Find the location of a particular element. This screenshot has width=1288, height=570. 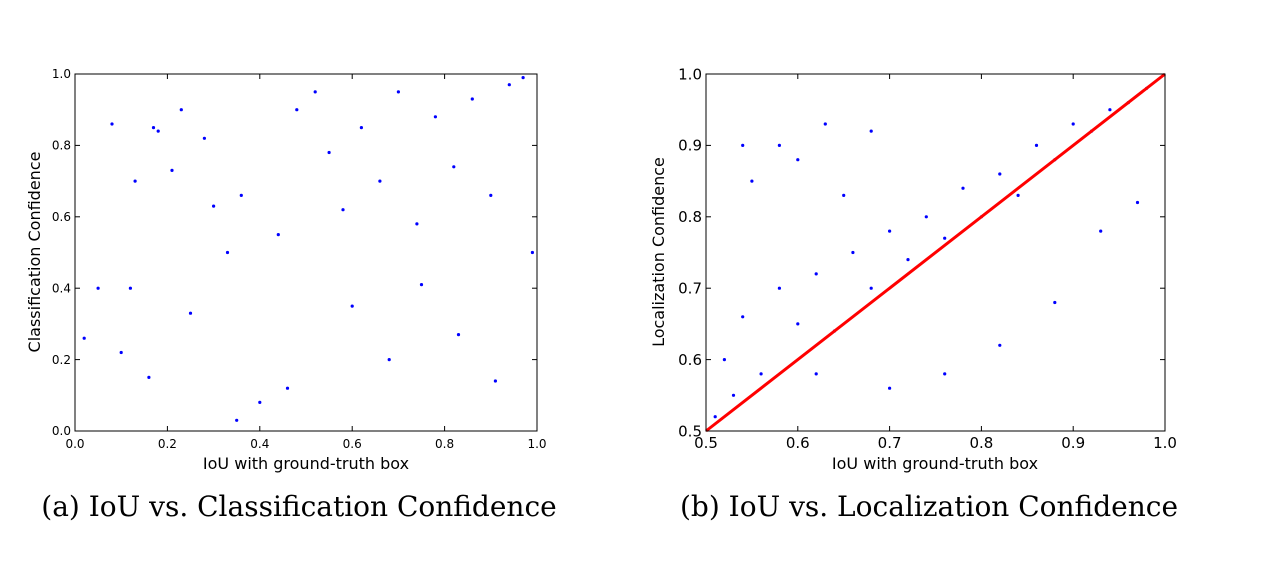

panel-a-y-tick-label: 0.4 is located at coordinates (61, 288).